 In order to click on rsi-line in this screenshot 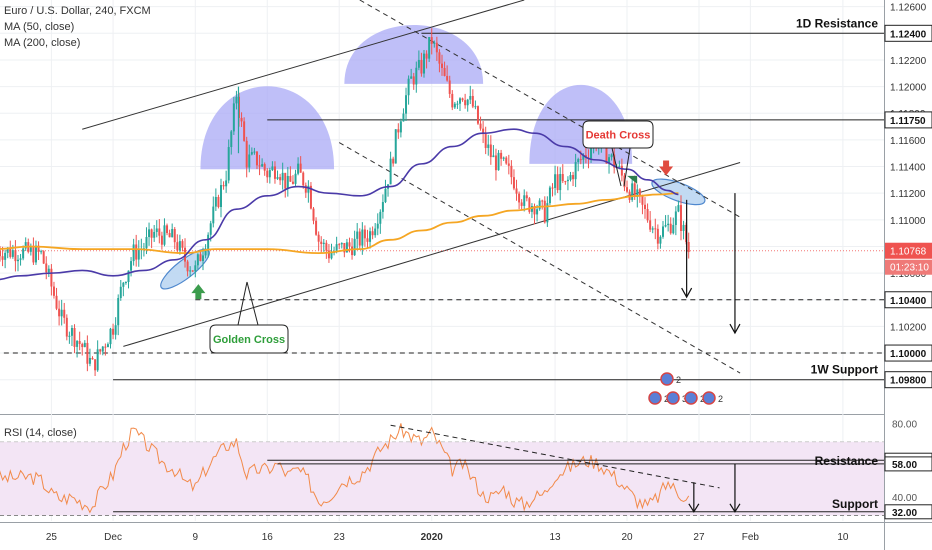, I will do `click(345, 468)`.